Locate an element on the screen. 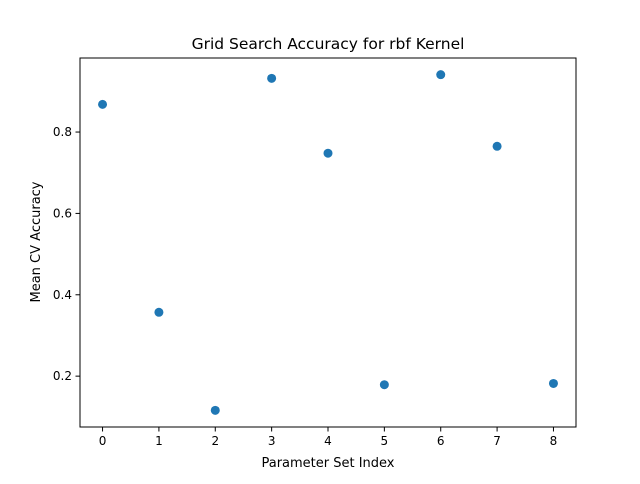 This screenshot has height=484, width=640. x-tick-label: 0 is located at coordinates (103, 441).